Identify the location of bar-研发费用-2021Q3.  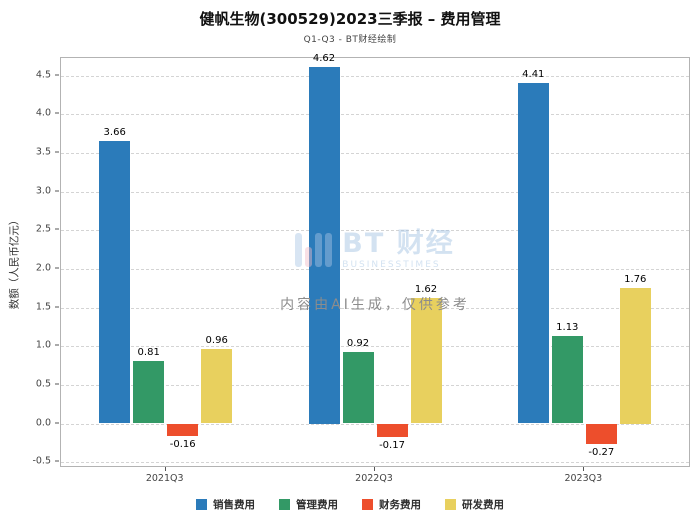
(217, 386).